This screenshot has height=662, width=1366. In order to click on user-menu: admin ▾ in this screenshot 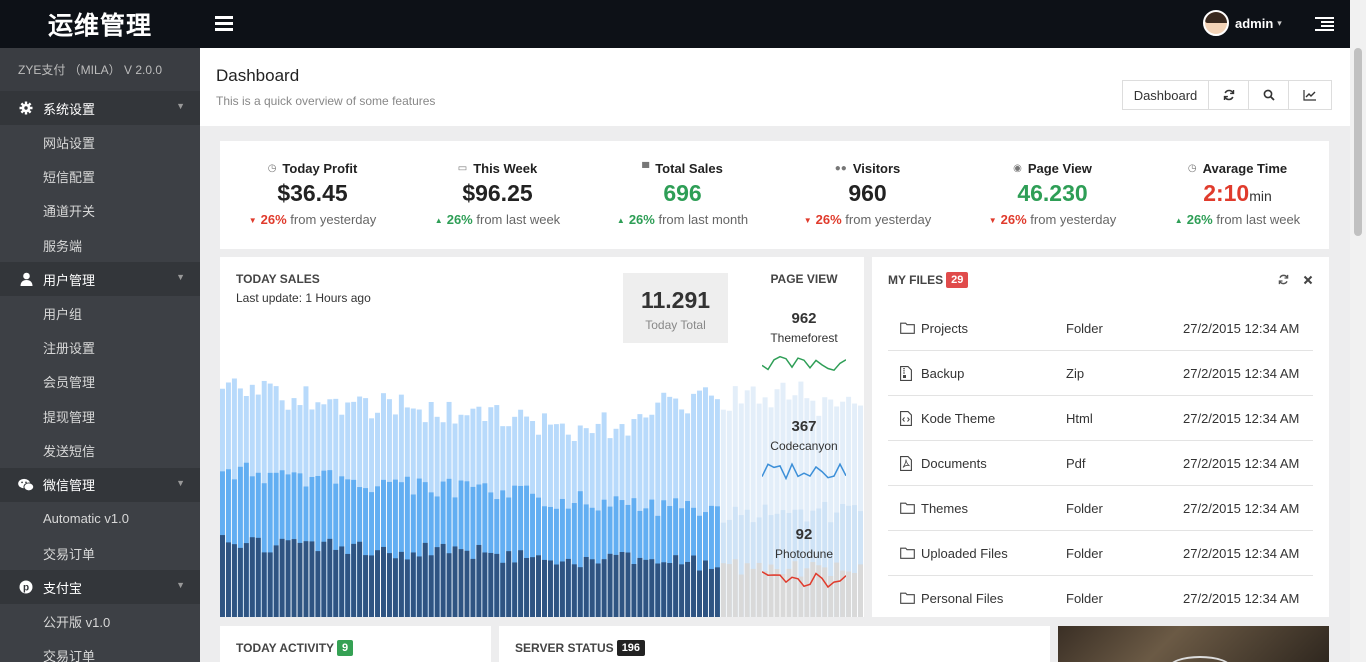, I will do `click(1242, 23)`.